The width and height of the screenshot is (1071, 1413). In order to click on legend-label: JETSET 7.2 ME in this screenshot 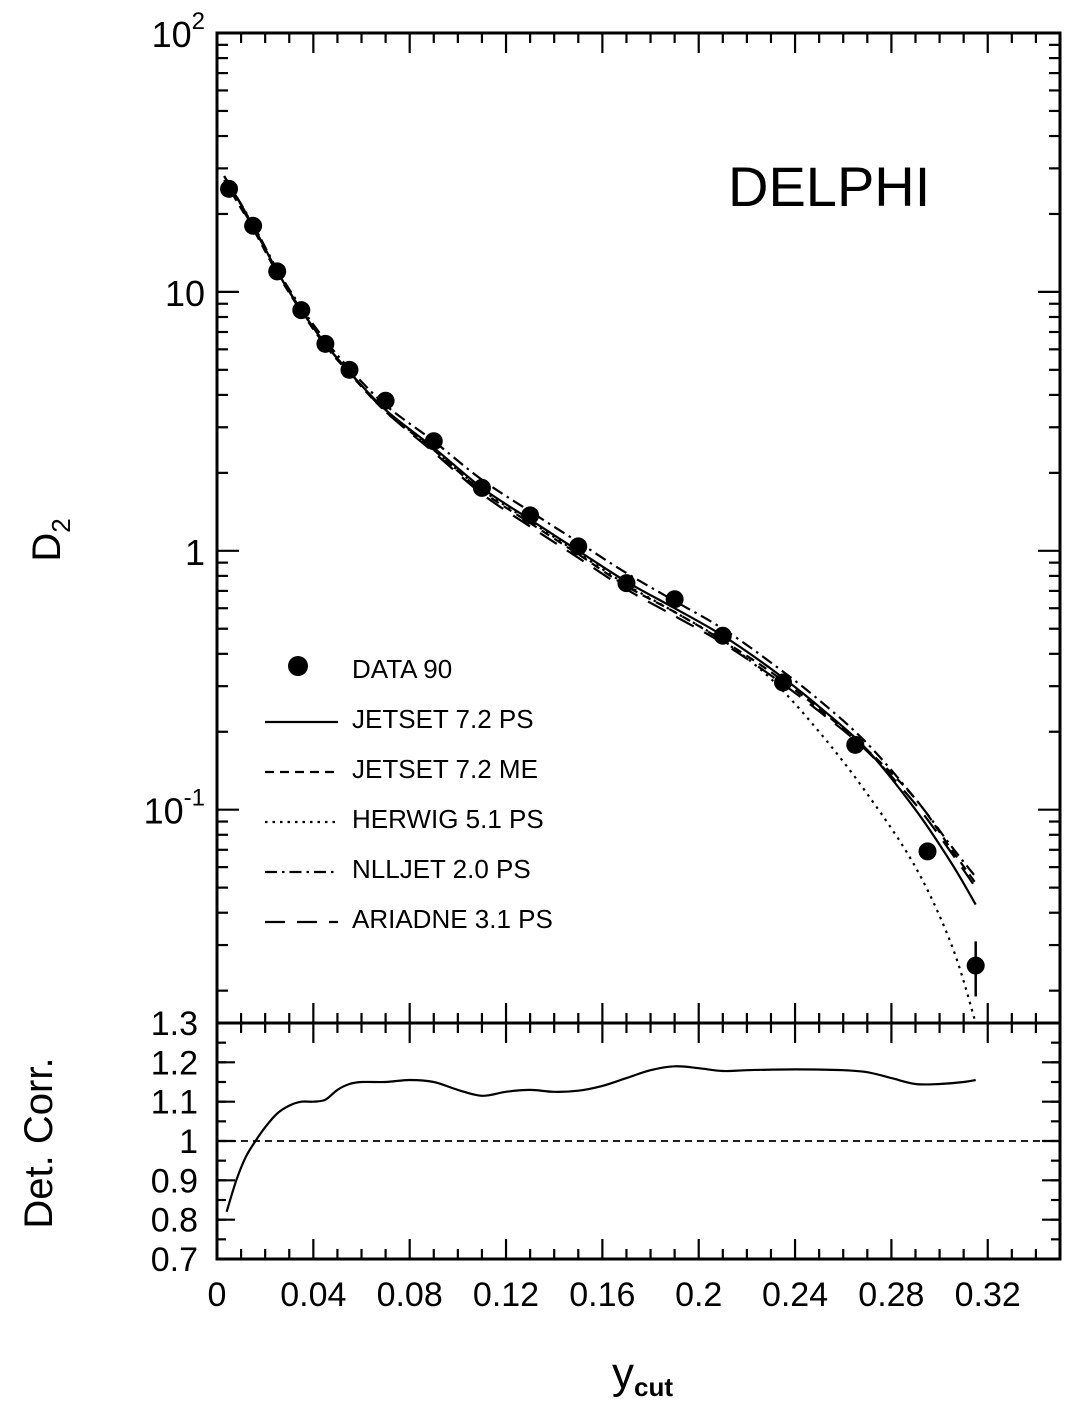, I will do `click(445, 769)`.